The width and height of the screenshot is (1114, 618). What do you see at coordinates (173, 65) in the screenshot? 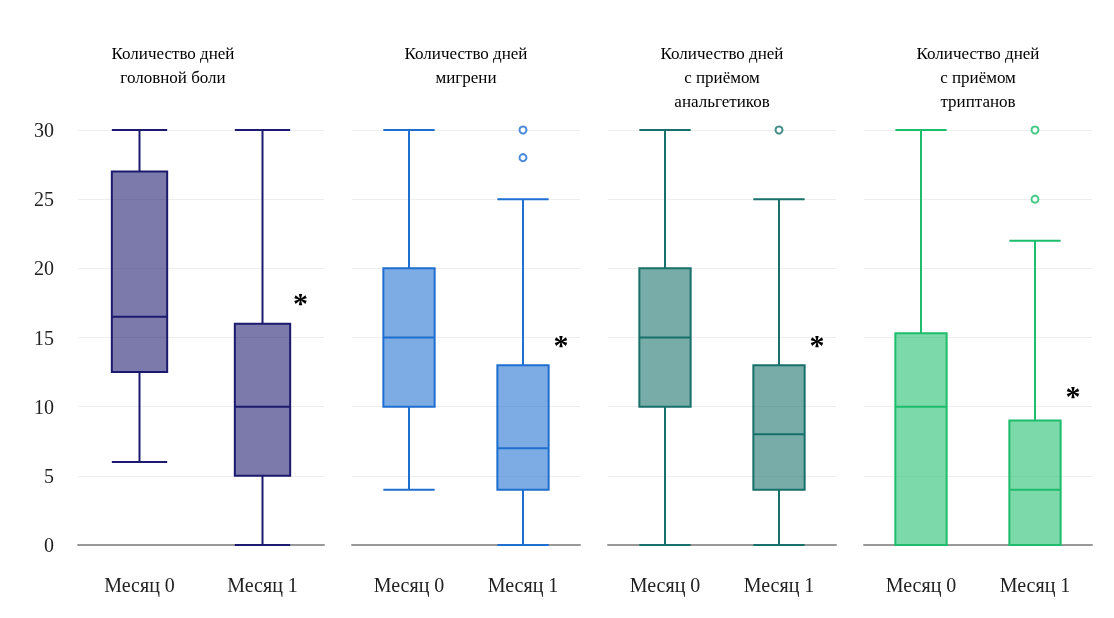
I see `chart-title: Количество дней головной боли` at bounding box center [173, 65].